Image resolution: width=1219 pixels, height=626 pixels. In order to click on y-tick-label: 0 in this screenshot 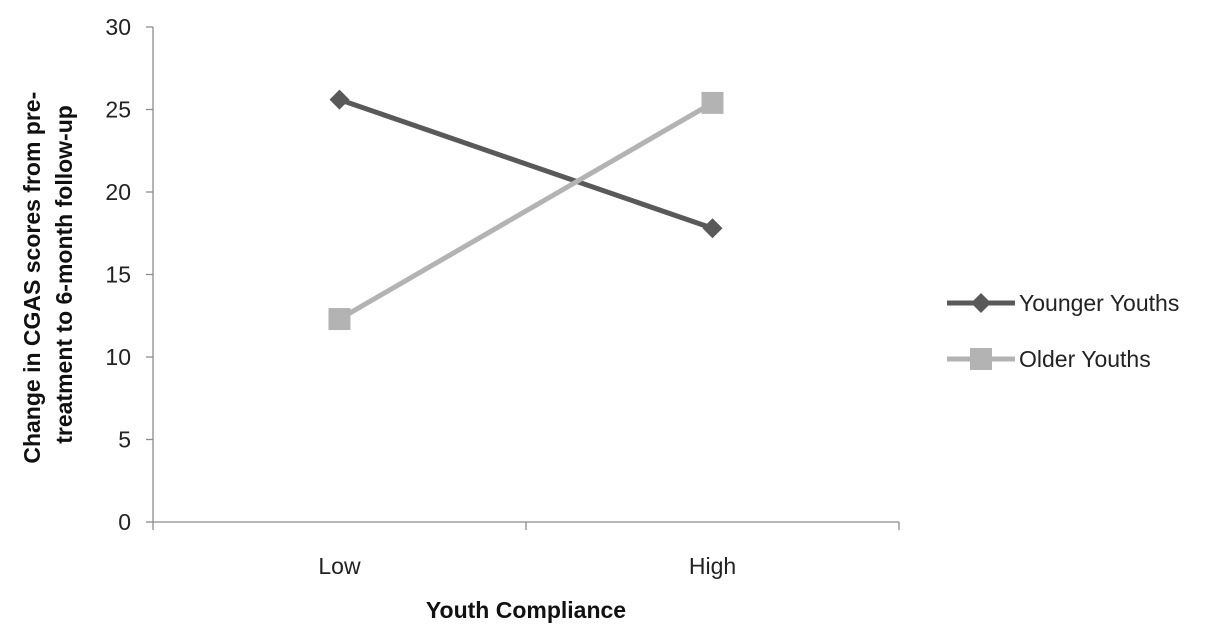, I will do `click(124, 522)`.